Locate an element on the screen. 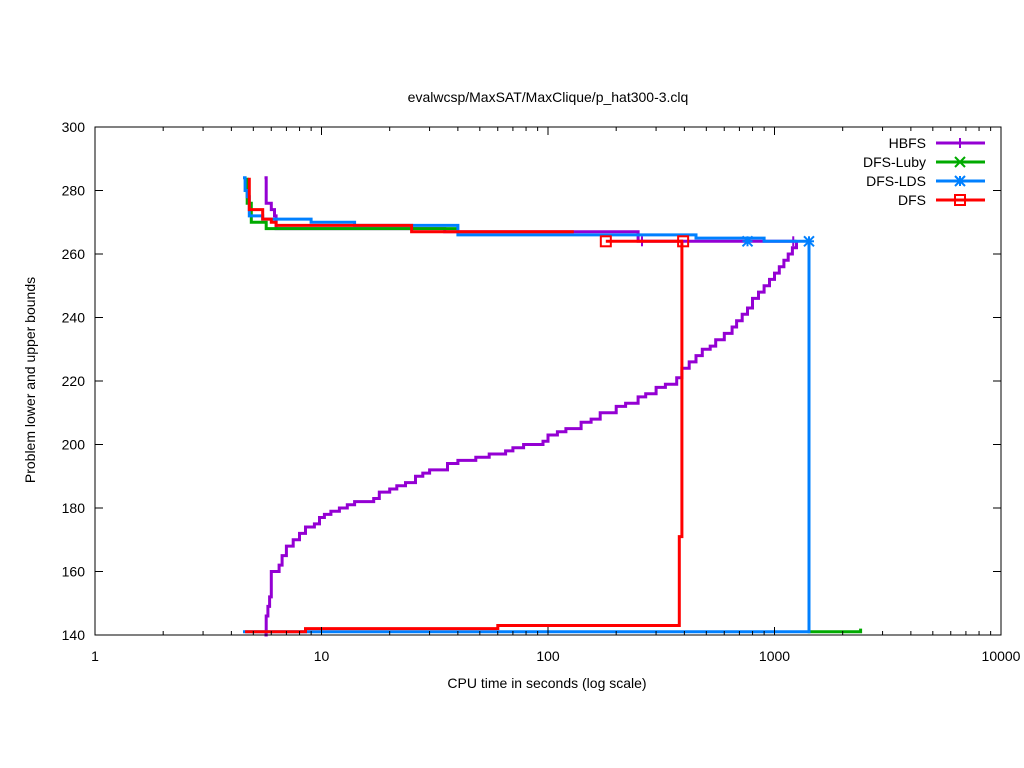  series-line-dfs-lds is located at coordinates (526, 209).